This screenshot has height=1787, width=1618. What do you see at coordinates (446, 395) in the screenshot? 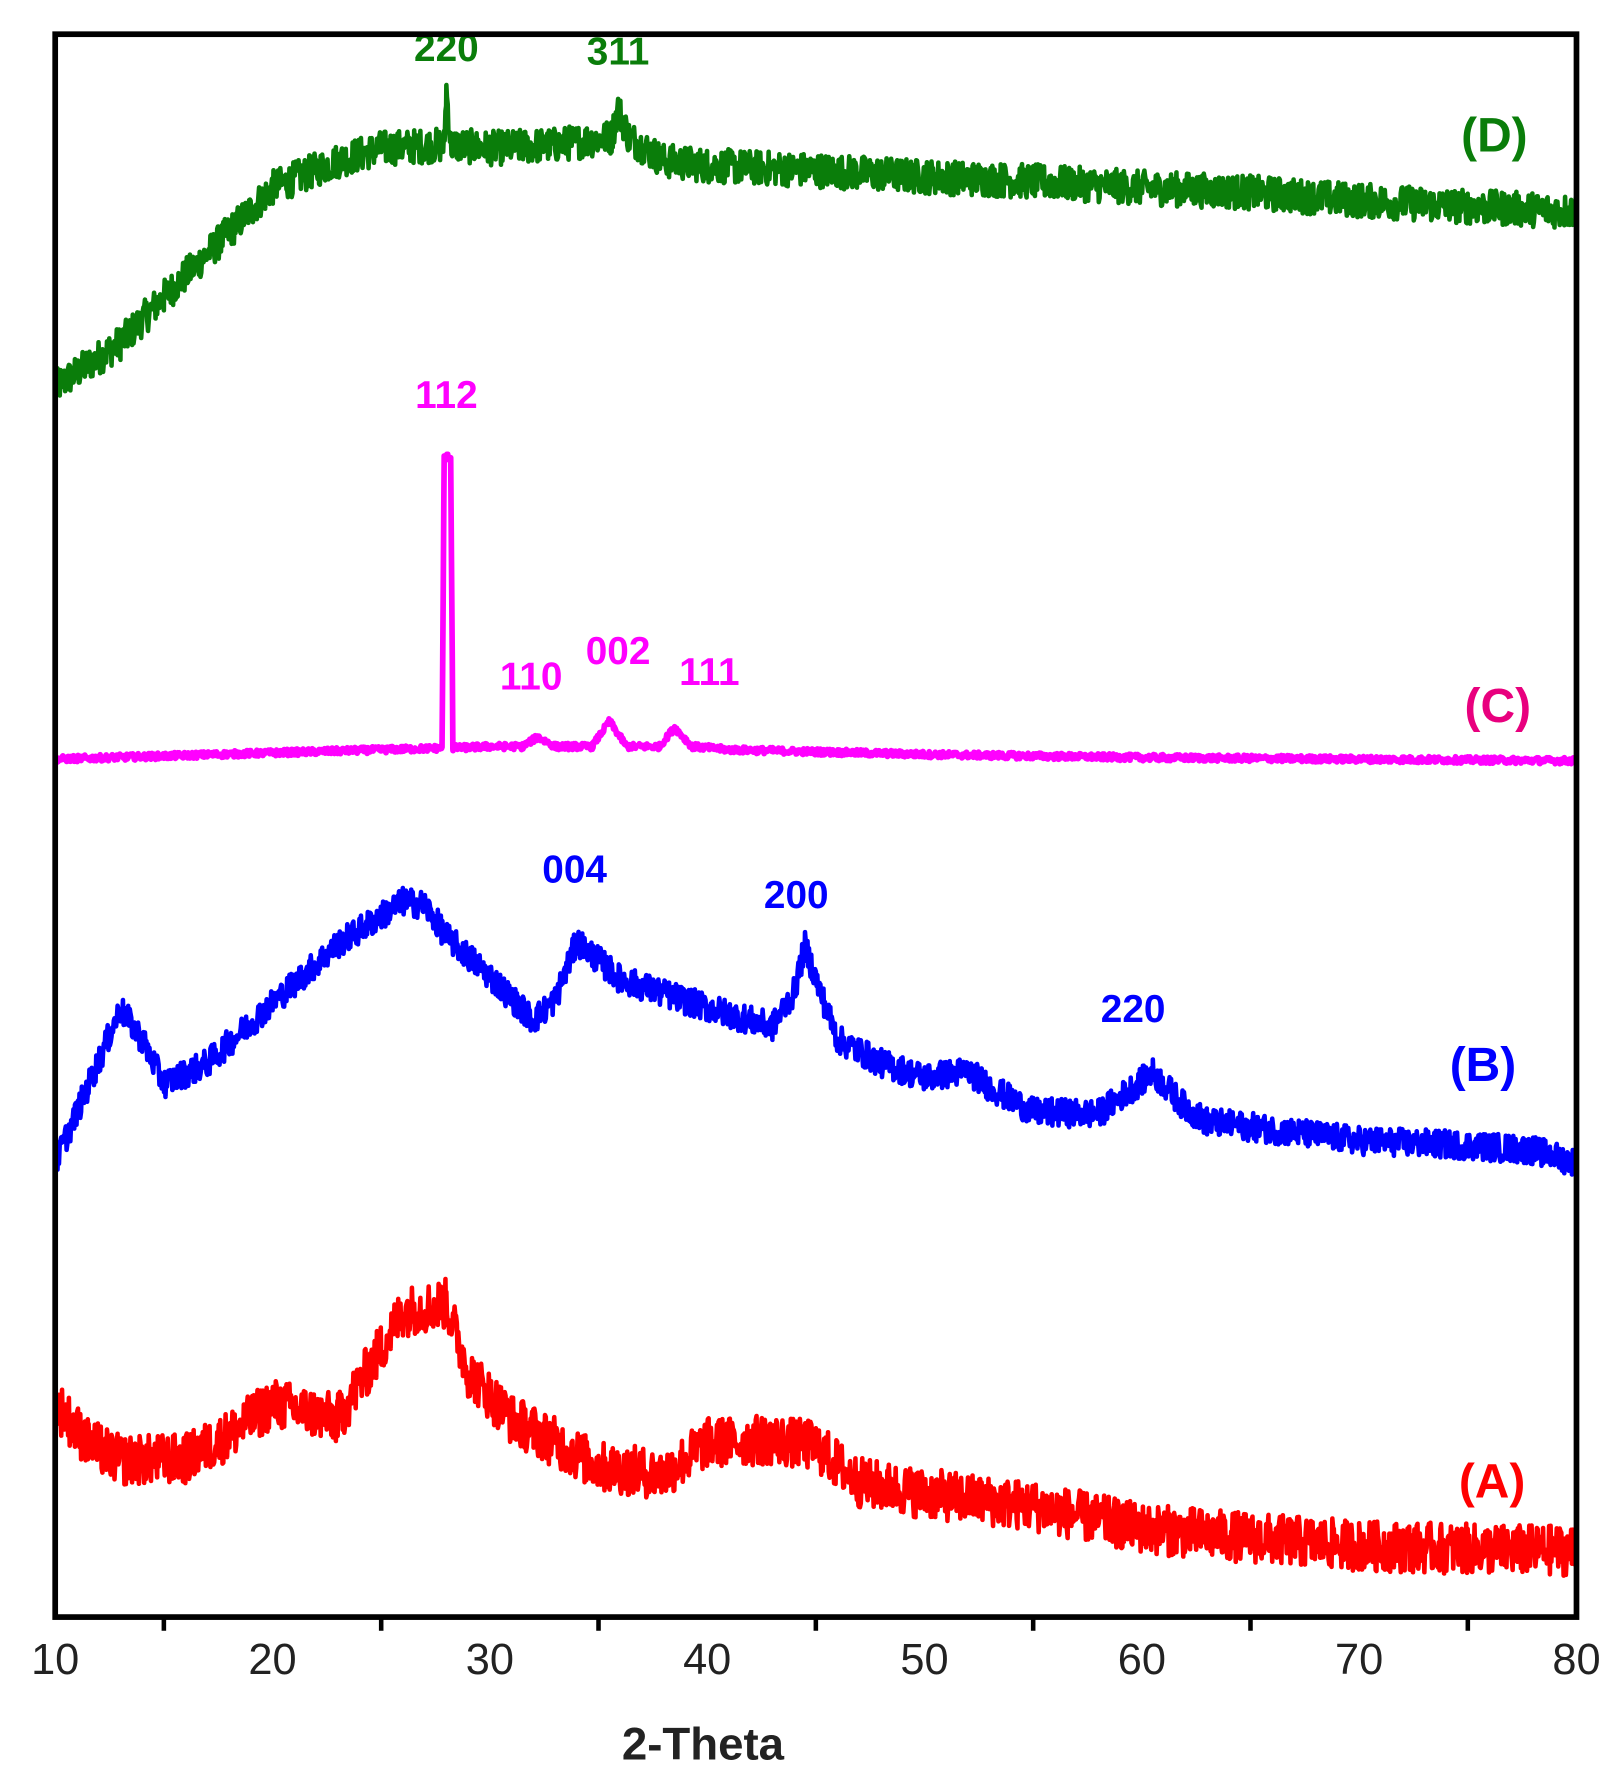
I see `peak-label: 112` at bounding box center [446, 395].